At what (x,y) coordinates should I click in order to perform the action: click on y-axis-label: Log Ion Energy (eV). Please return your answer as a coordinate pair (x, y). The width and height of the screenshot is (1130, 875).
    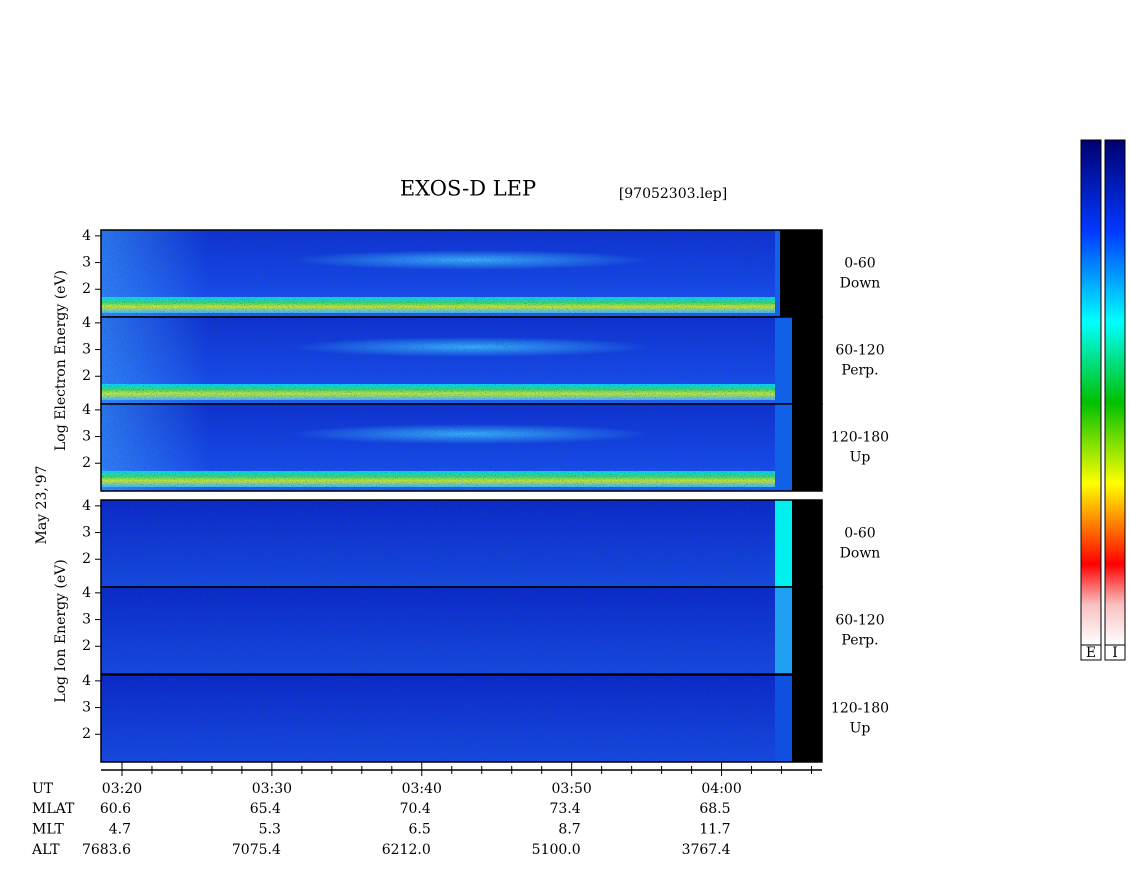
    Looking at the image, I should click on (61, 630).